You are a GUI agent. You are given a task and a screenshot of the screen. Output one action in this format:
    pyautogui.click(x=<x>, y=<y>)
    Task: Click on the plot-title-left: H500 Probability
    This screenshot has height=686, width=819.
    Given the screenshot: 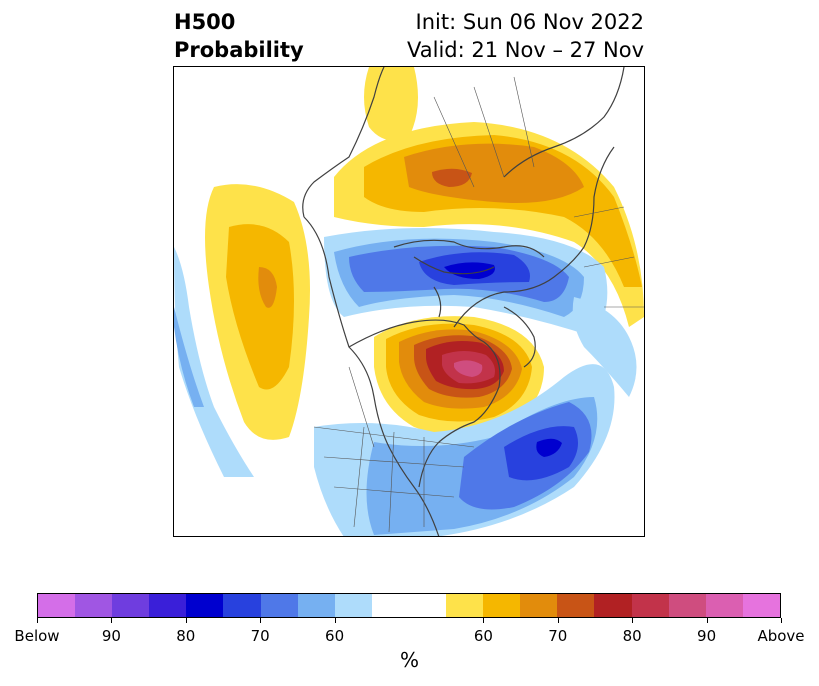 What is the action you would take?
    pyautogui.click(x=239, y=36)
    